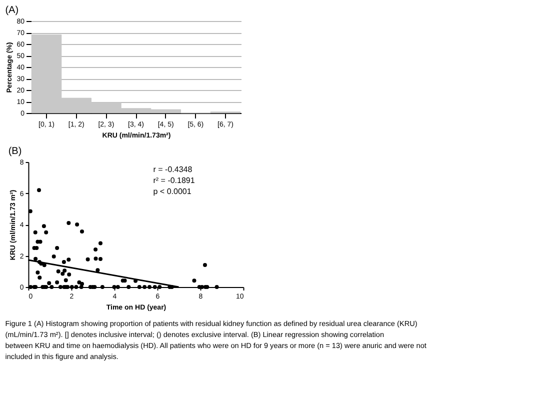 The height and width of the screenshot is (393, 550). Describe the element at coordinates (172, 191) in the screenshot. I see `annotation: p < 0.0001` at that location.